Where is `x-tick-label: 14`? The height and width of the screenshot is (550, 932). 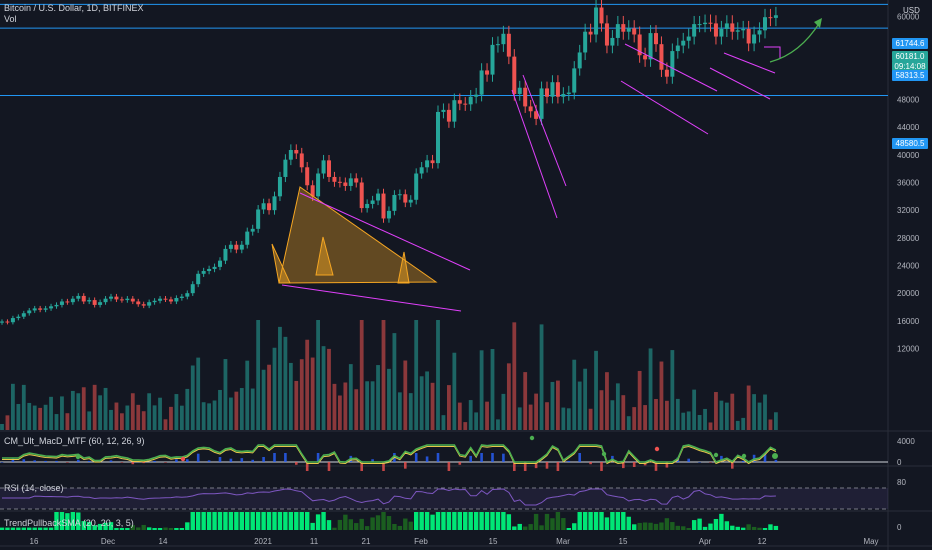 x-tick-label: 14 is located at coordinates (163, 541).